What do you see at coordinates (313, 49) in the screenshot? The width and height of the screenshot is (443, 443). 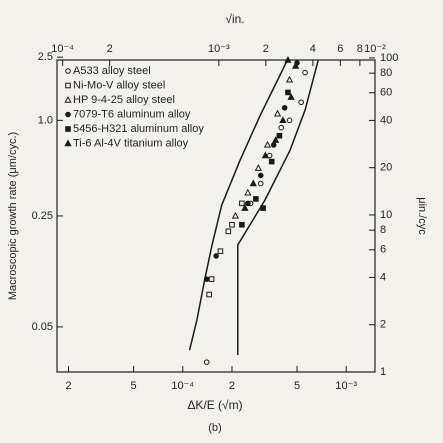 I see `x2-tick-label: 4` at bounding box center [313, 49].